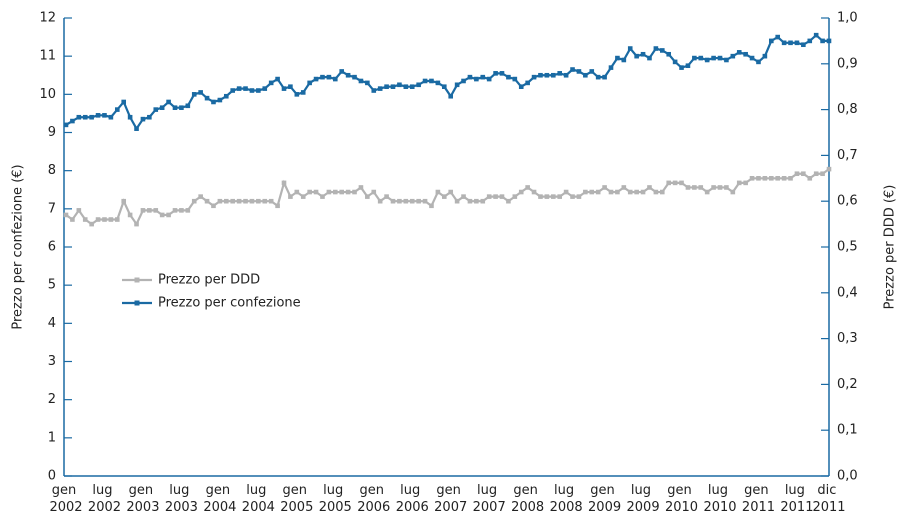 The height and width of the screenshot is (532, 902). What do you see at coordinates (847, 338) in the screenshot?
I see `y2-tick-label: 0,3` at bounding box center [847, 338].